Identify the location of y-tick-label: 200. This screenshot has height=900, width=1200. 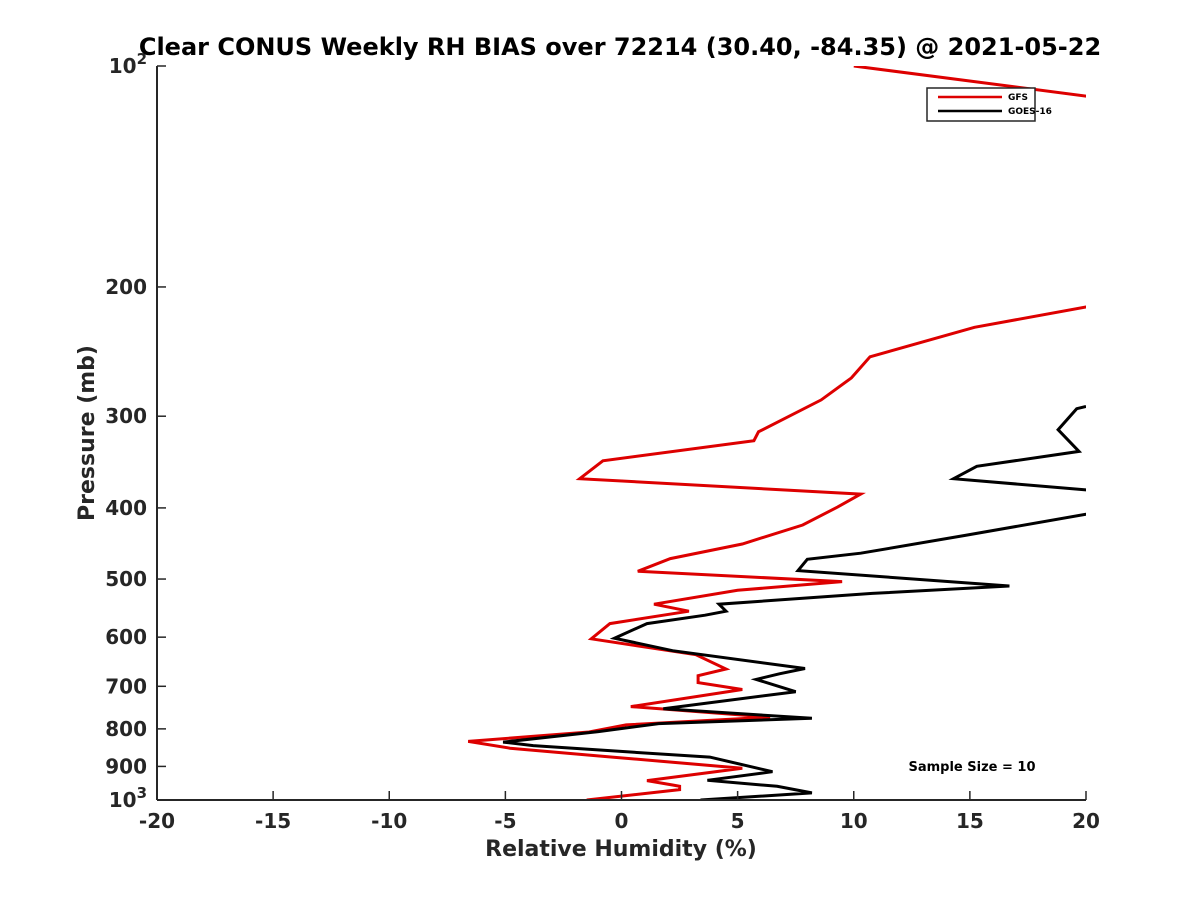
(126, 287).